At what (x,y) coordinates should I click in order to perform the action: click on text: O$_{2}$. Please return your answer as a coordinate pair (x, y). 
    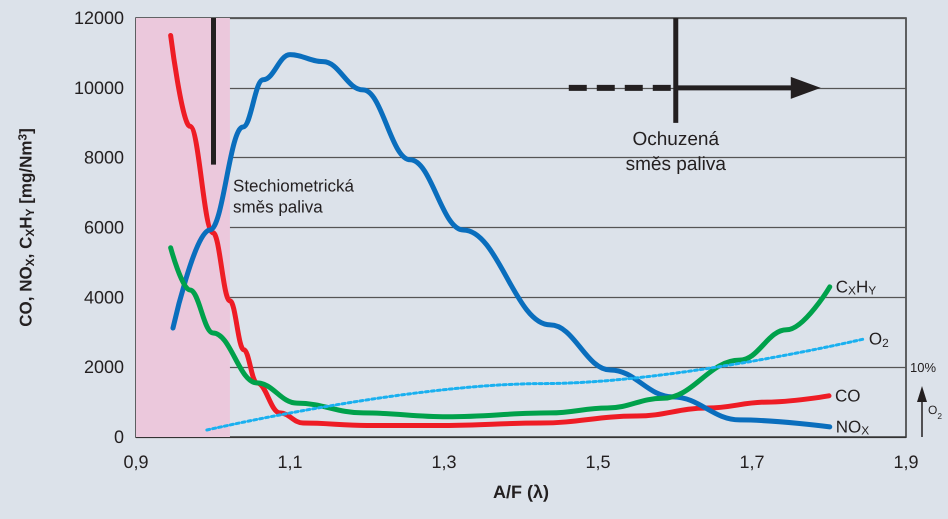
    Looking at the image, I should click on (935, 412).